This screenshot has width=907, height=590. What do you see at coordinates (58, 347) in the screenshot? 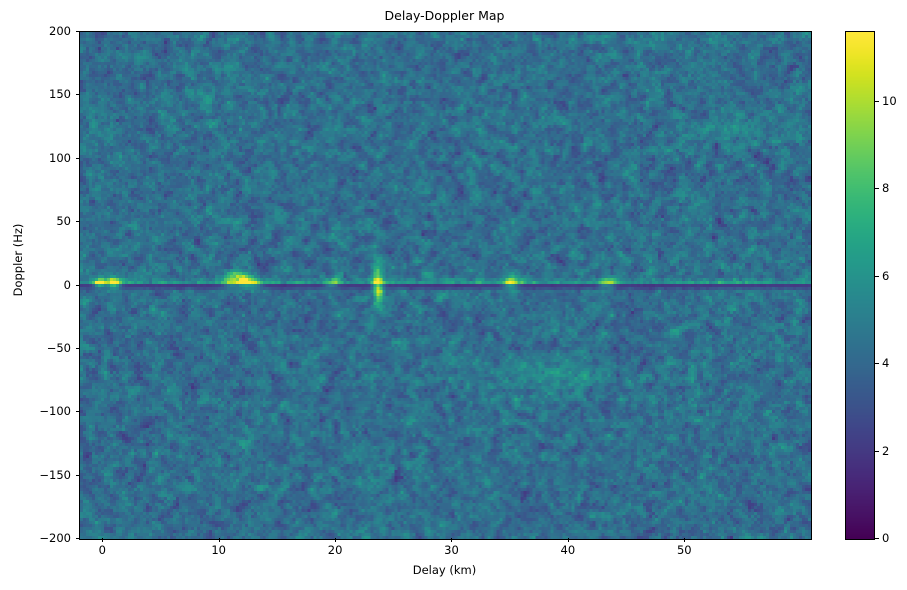
I see `y-axis-tick-label: −50` at bounding box center [58, 347].